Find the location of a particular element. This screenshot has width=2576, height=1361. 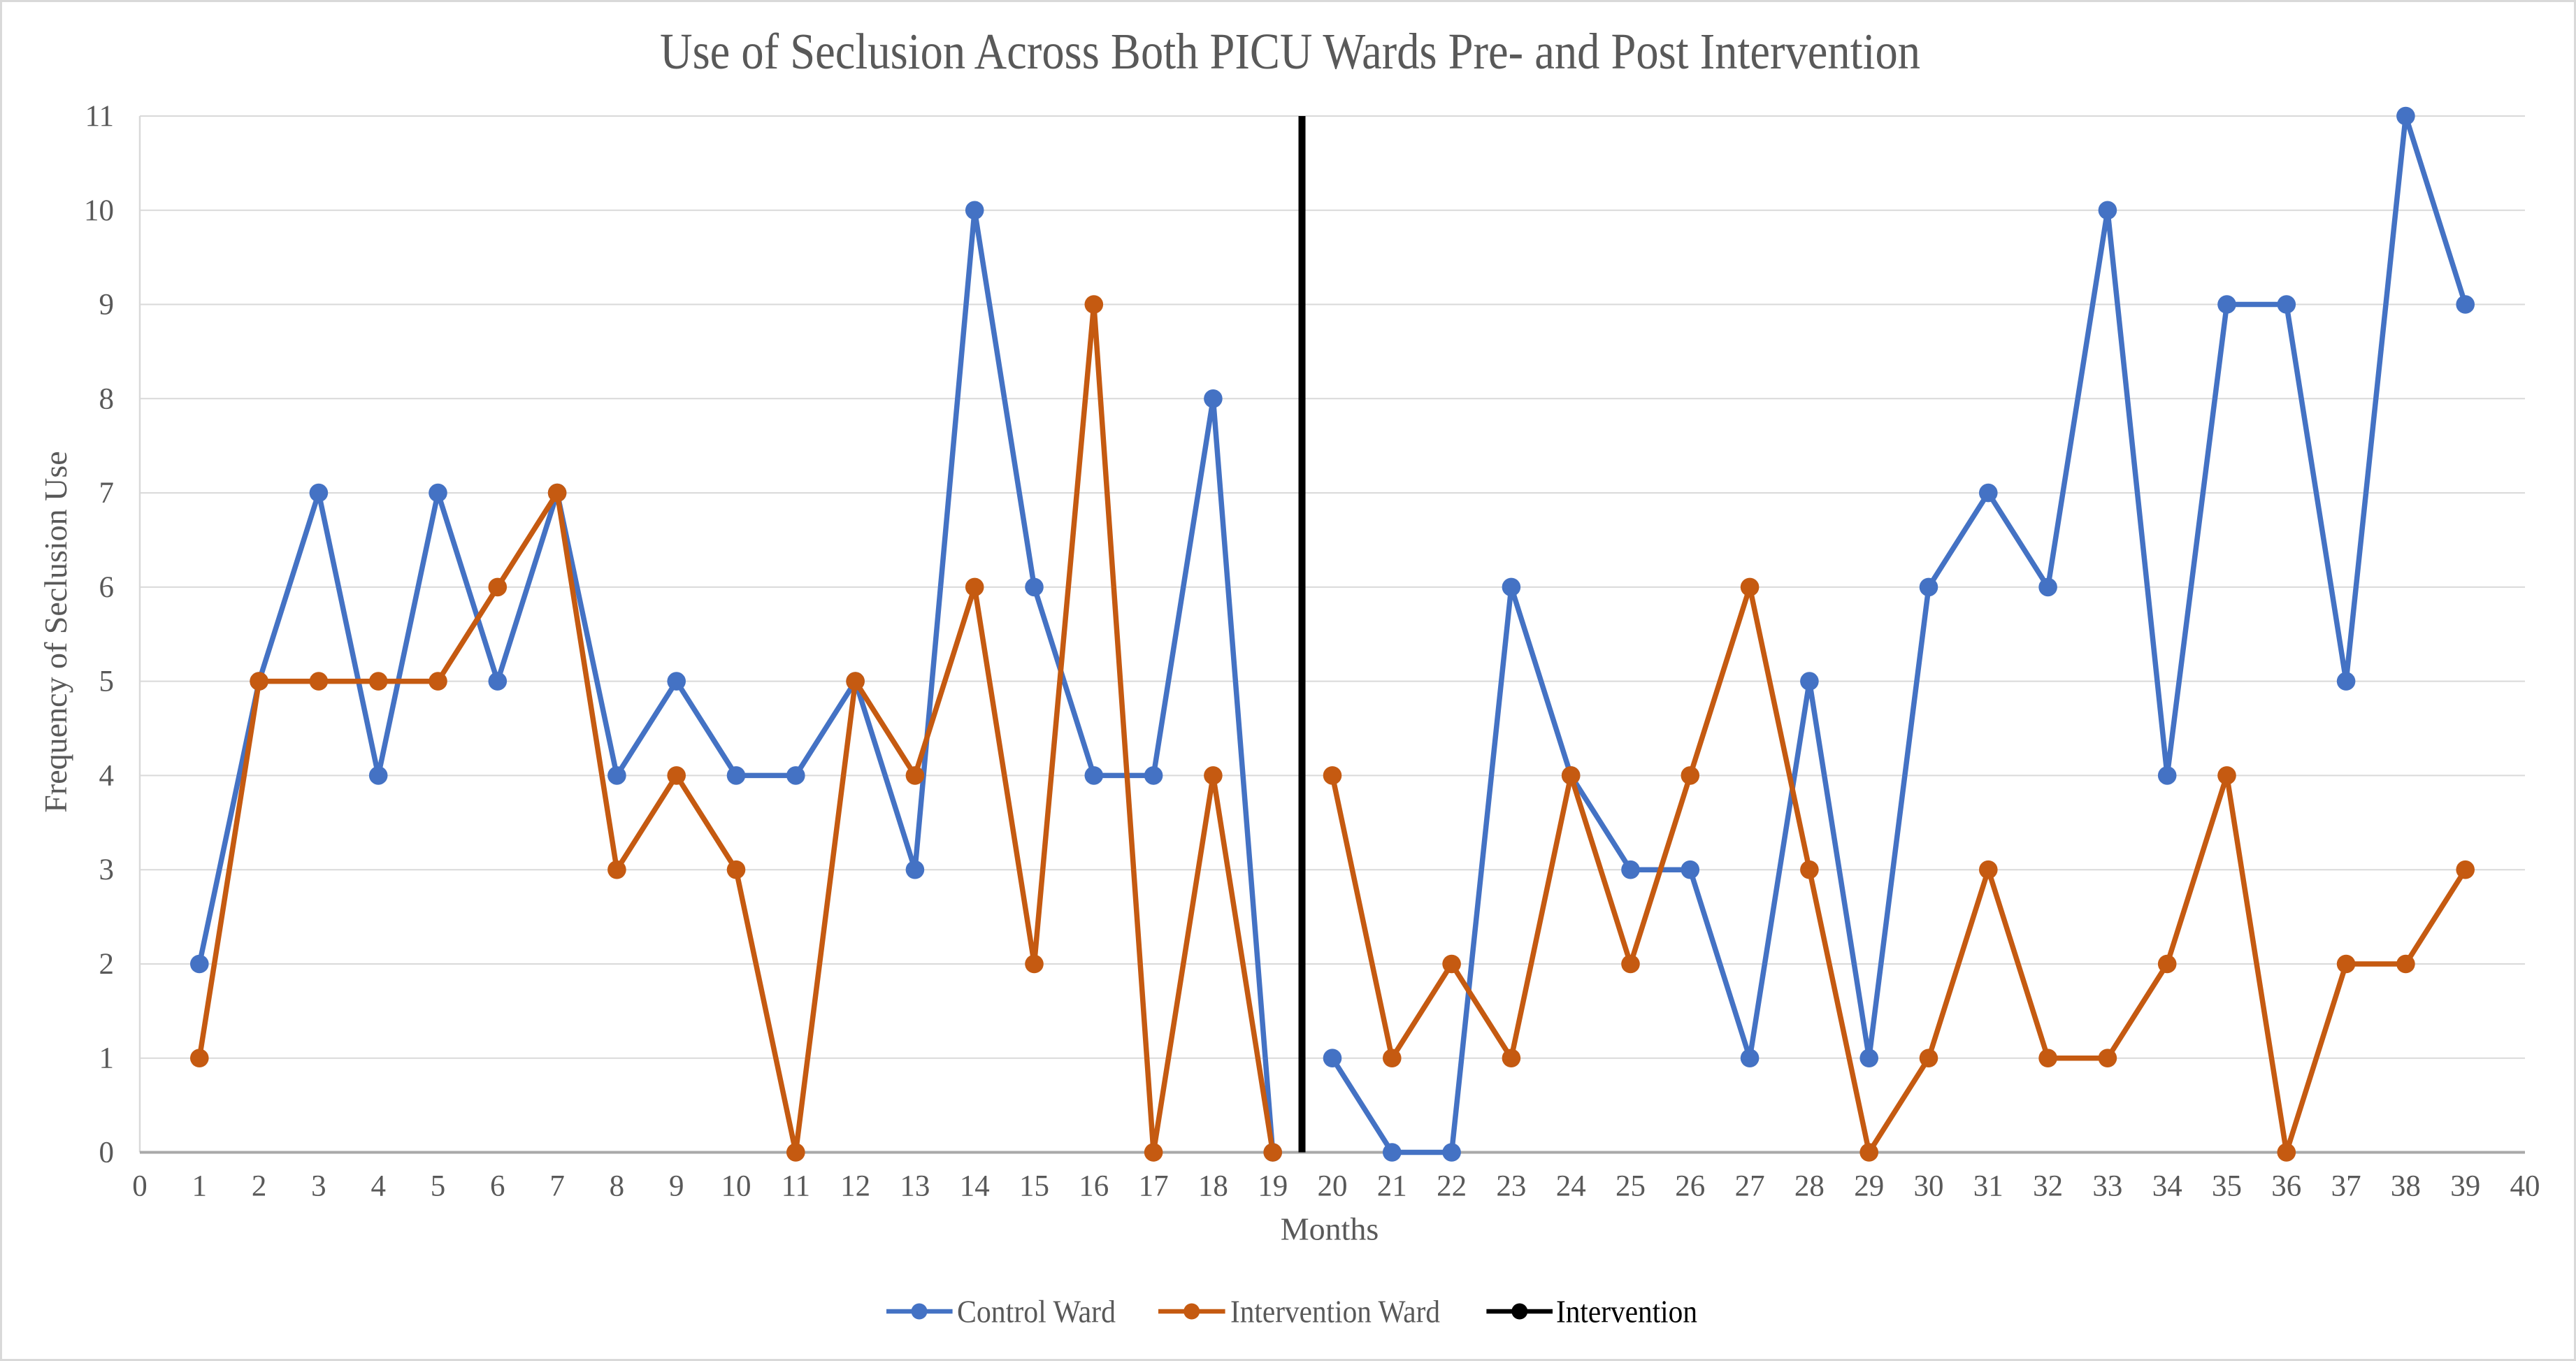

svg-text: 19 is located at coordinates (1273, 1186).